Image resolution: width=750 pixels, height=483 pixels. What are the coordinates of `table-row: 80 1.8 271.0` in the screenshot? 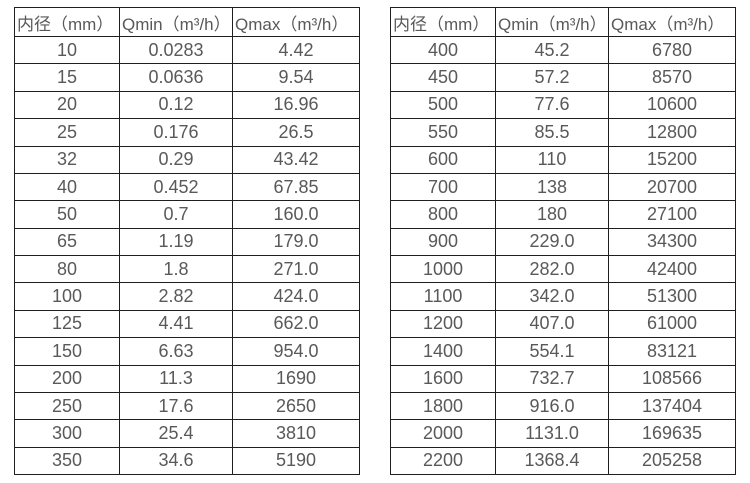 It's located at (187, 269).